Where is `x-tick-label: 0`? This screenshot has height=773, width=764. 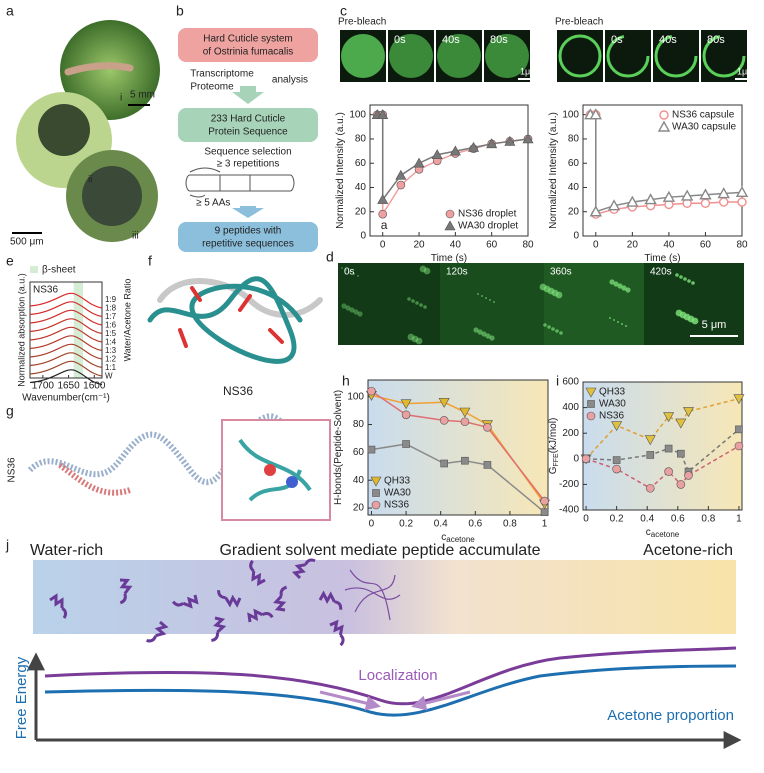 x-tick-label: 0 is located at coordinates (383, 245).